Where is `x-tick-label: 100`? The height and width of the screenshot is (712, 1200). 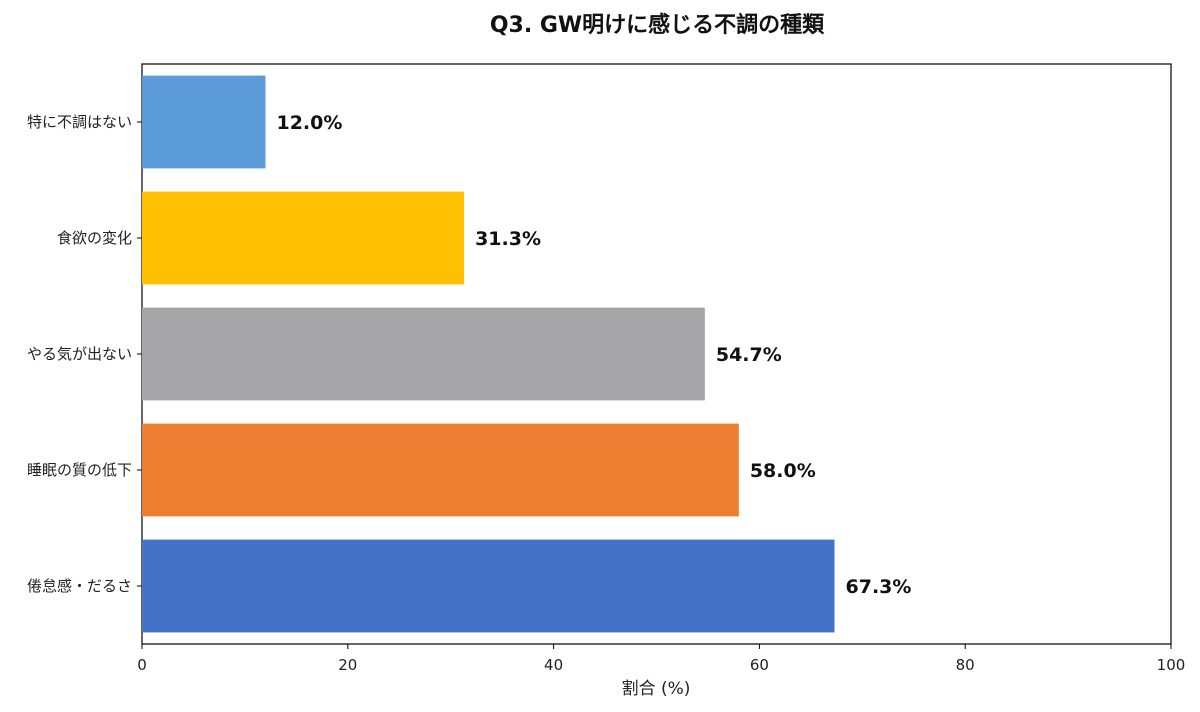
x-tick-label: 100 is located at coordinates (1171, 665).